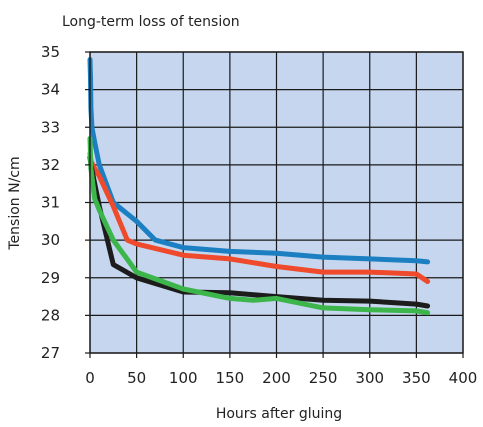  What do you see at coordinates (136, 378) in the screenshot?
I see `x-tick-label: 50` at bounding box center [136, 378].